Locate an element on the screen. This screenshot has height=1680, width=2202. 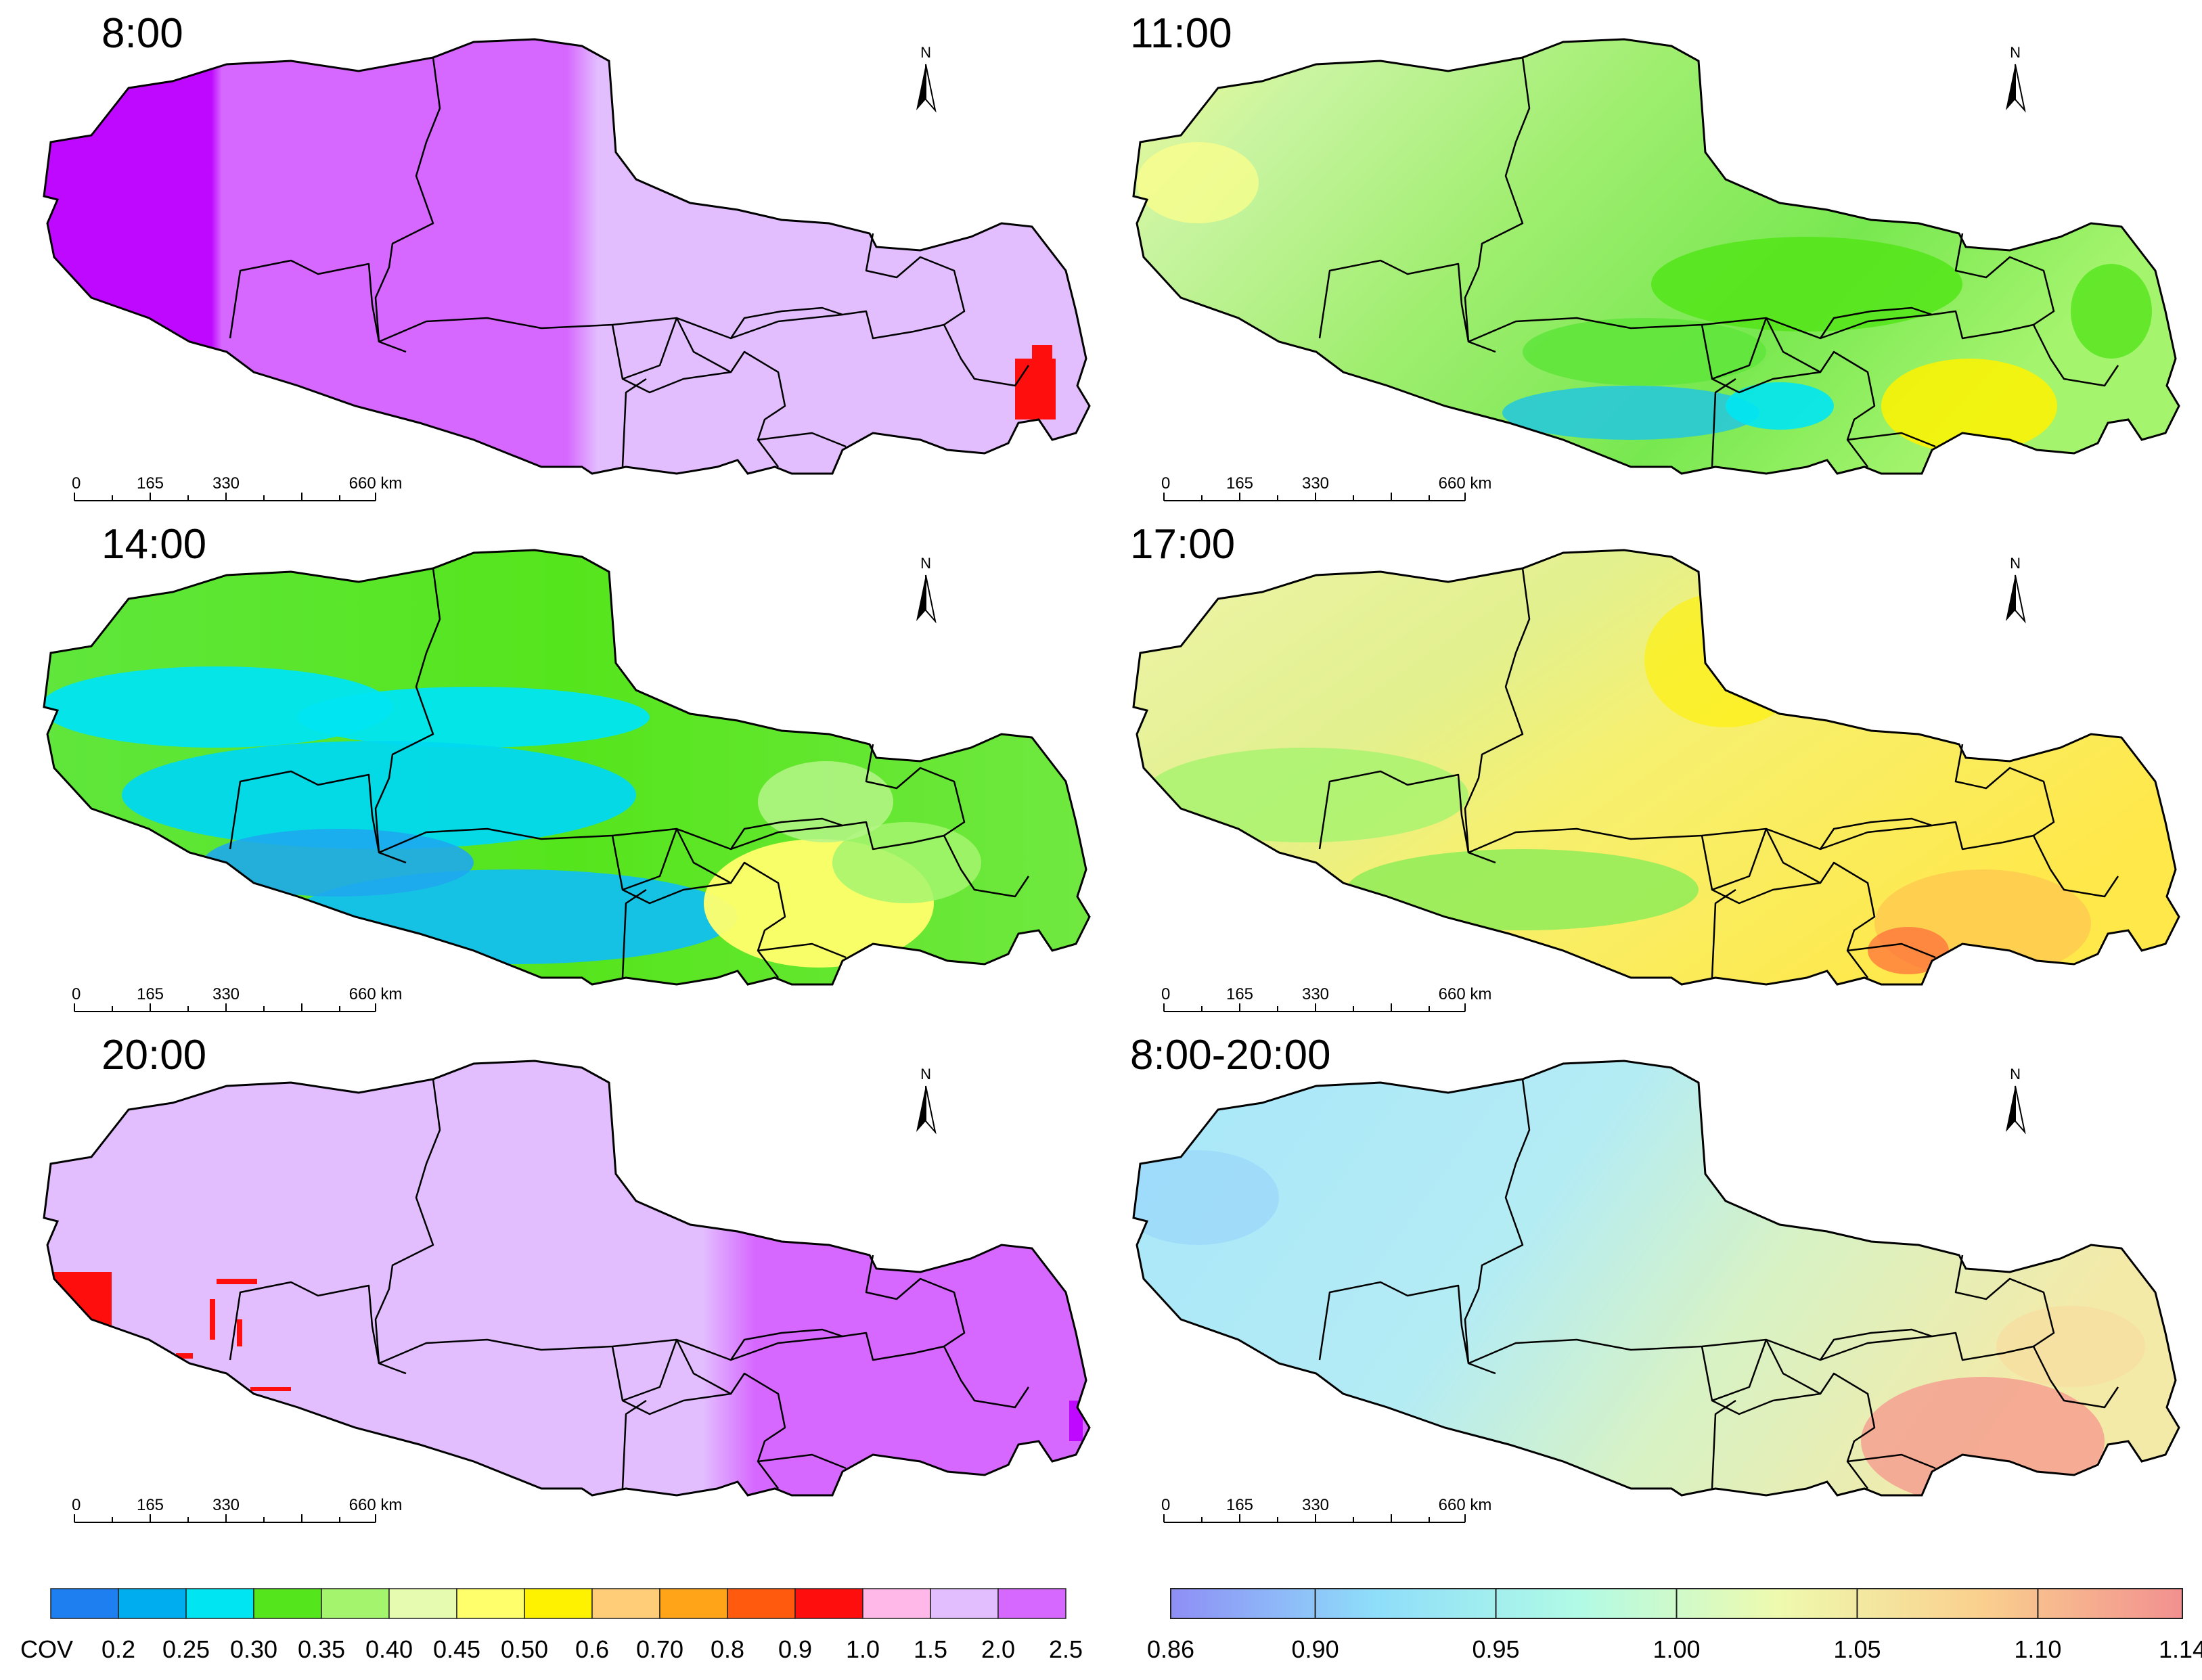
legend-label: 0.6 is located at coordinates (592, 1649).